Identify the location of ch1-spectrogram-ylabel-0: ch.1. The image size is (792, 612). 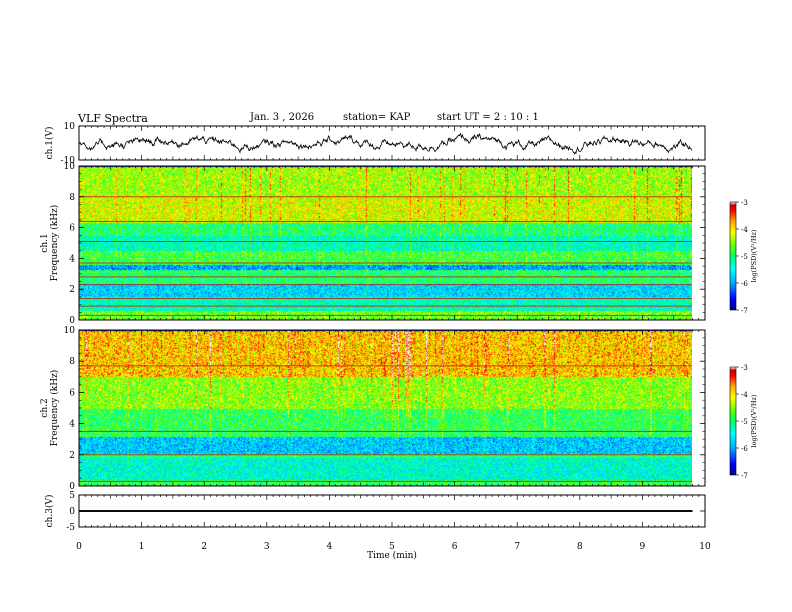
(45, 242).